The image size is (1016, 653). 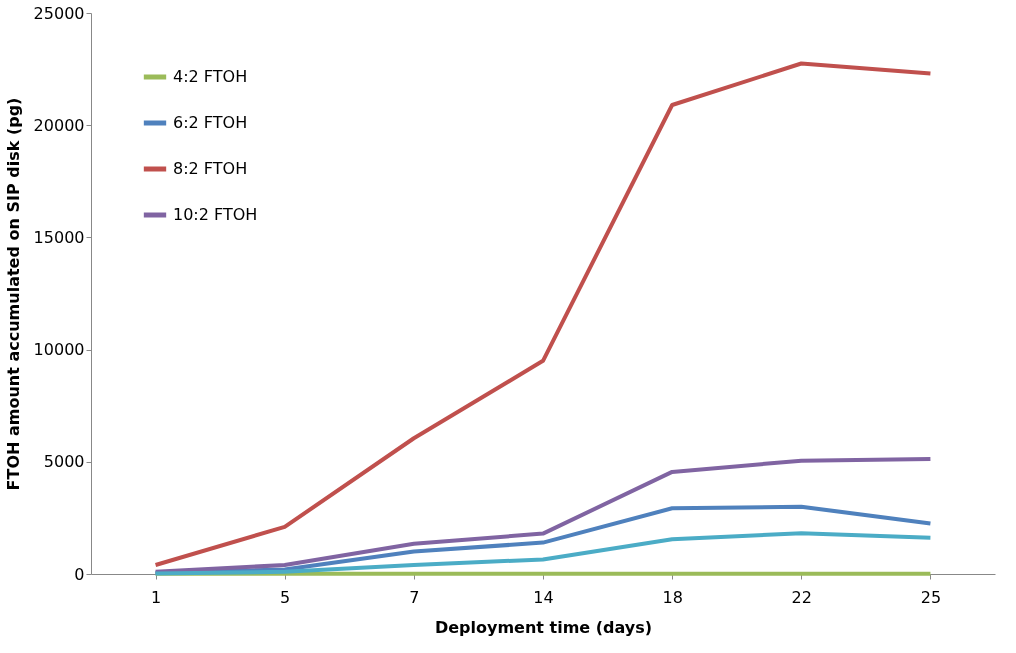 I want to click on legend-label: 4:2 FTOH, so click(x=210, y=76).